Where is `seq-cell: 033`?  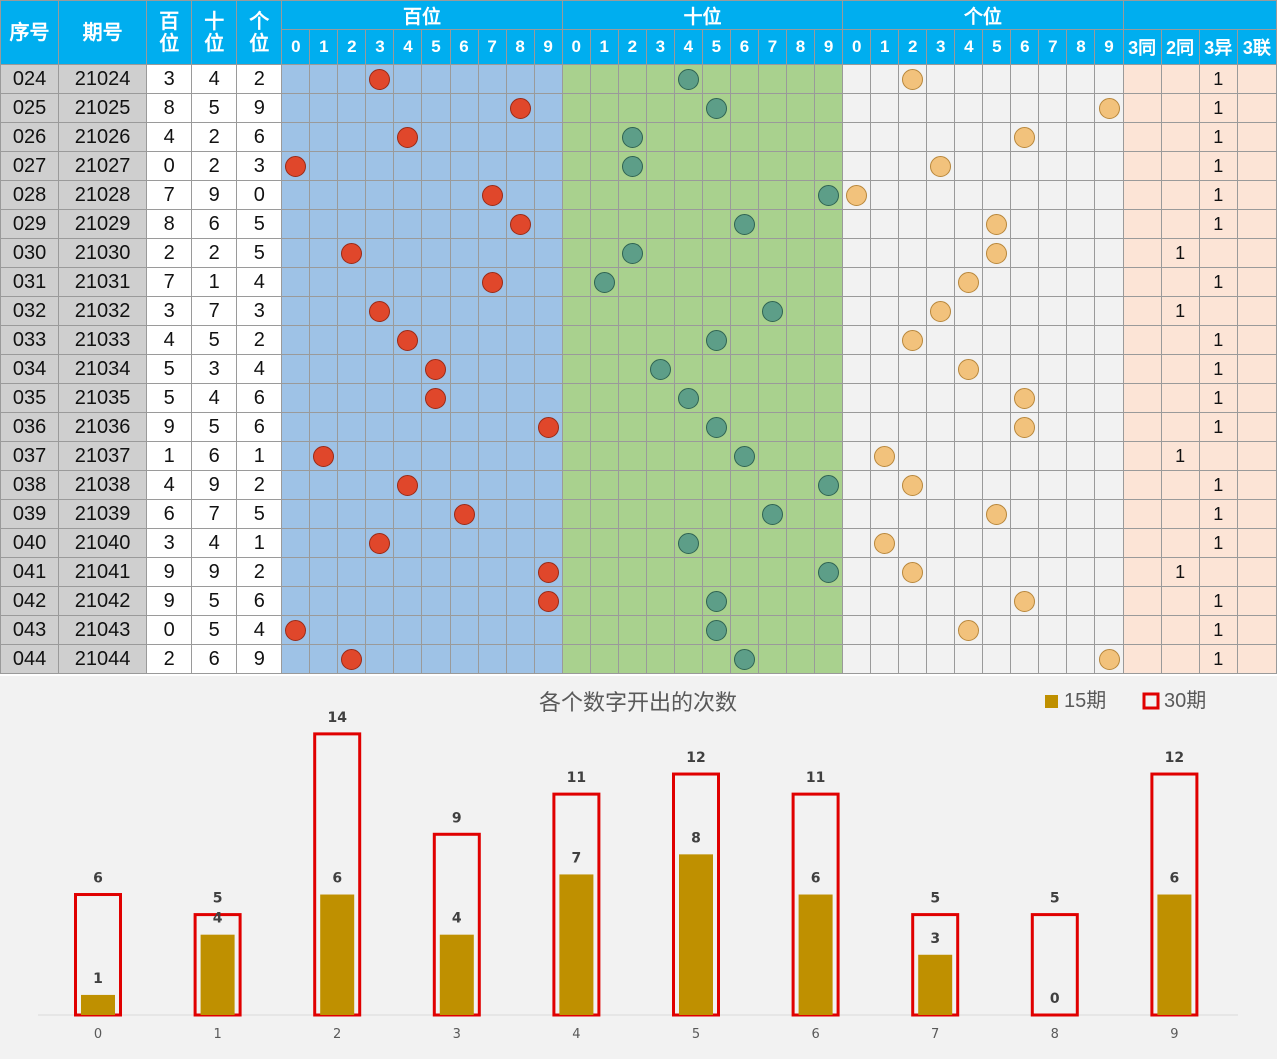
seq-cell: 033 is located at coordinates (30, 340).